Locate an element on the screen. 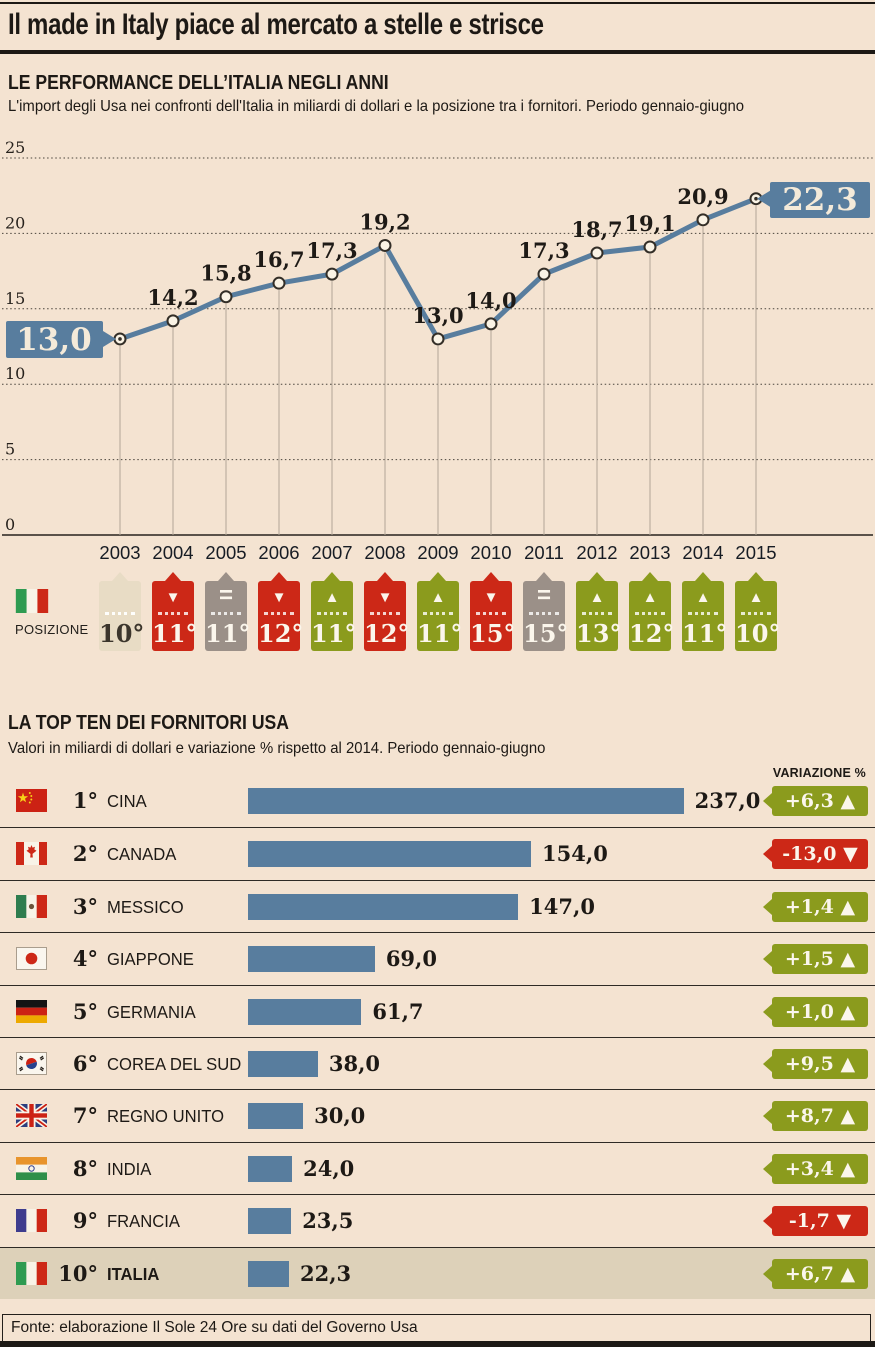 The width and height of the screenshot is (875, 1347). data-point-2013 is located at coordinates (650, 247).